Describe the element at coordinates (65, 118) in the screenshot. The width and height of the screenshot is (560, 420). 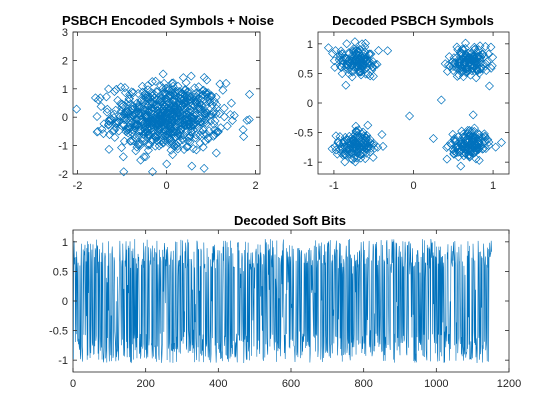
I see `y-tick-label: 0` at that location.